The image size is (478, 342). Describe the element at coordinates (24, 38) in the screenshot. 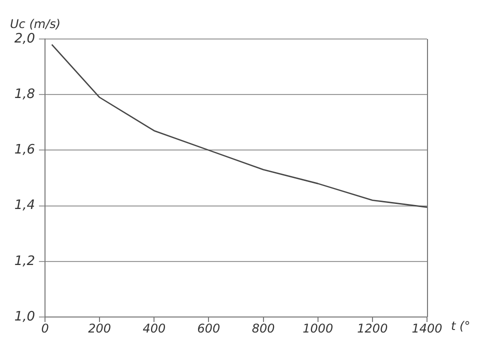

I see `y-tick-label: 2,0` at that location.